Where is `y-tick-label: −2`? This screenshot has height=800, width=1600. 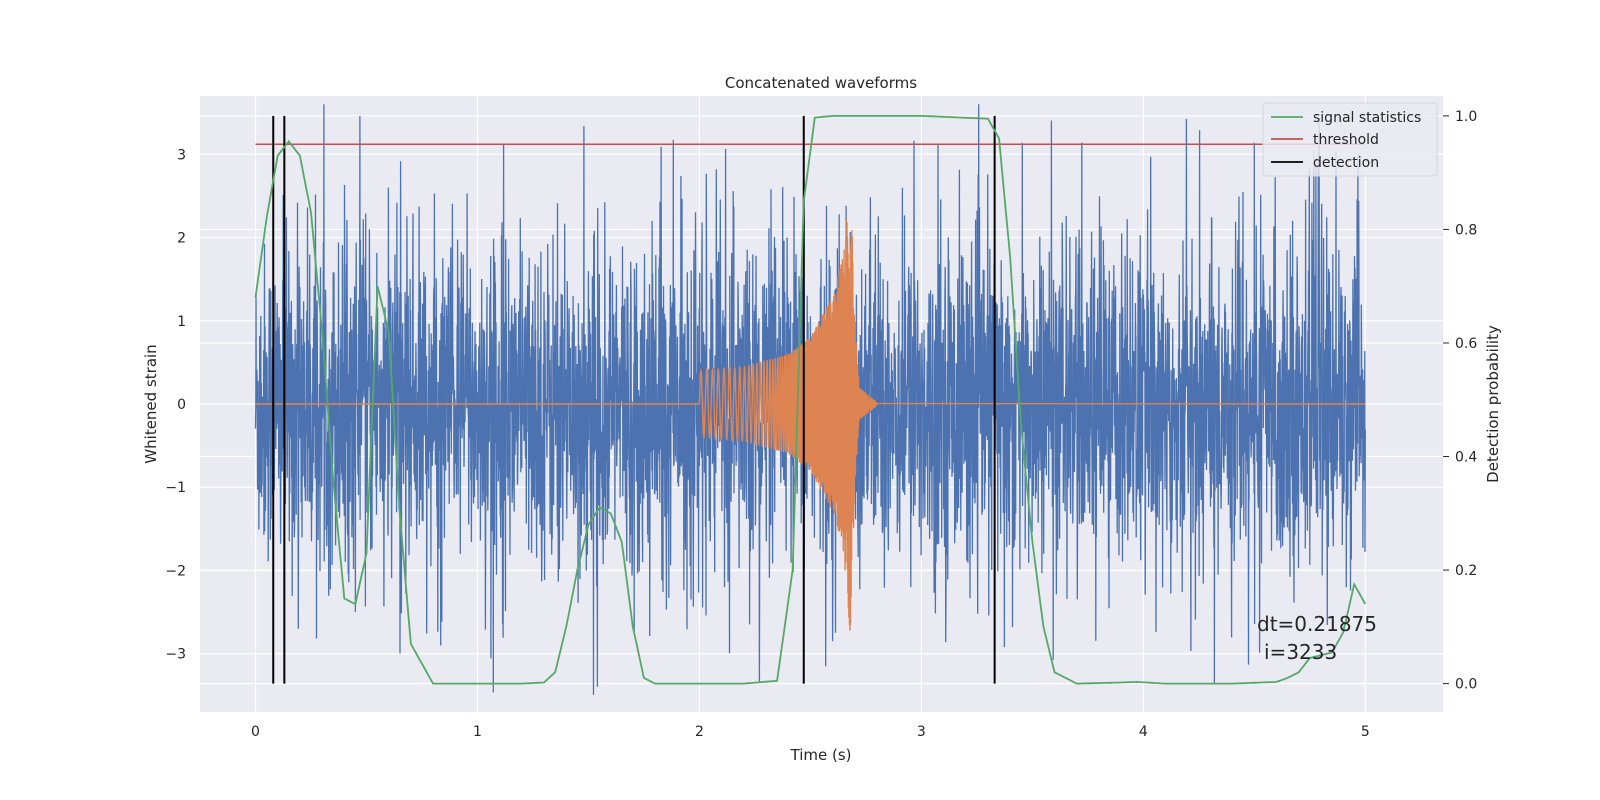
y-tick-label: −2 is located at coordinates (175, 571).